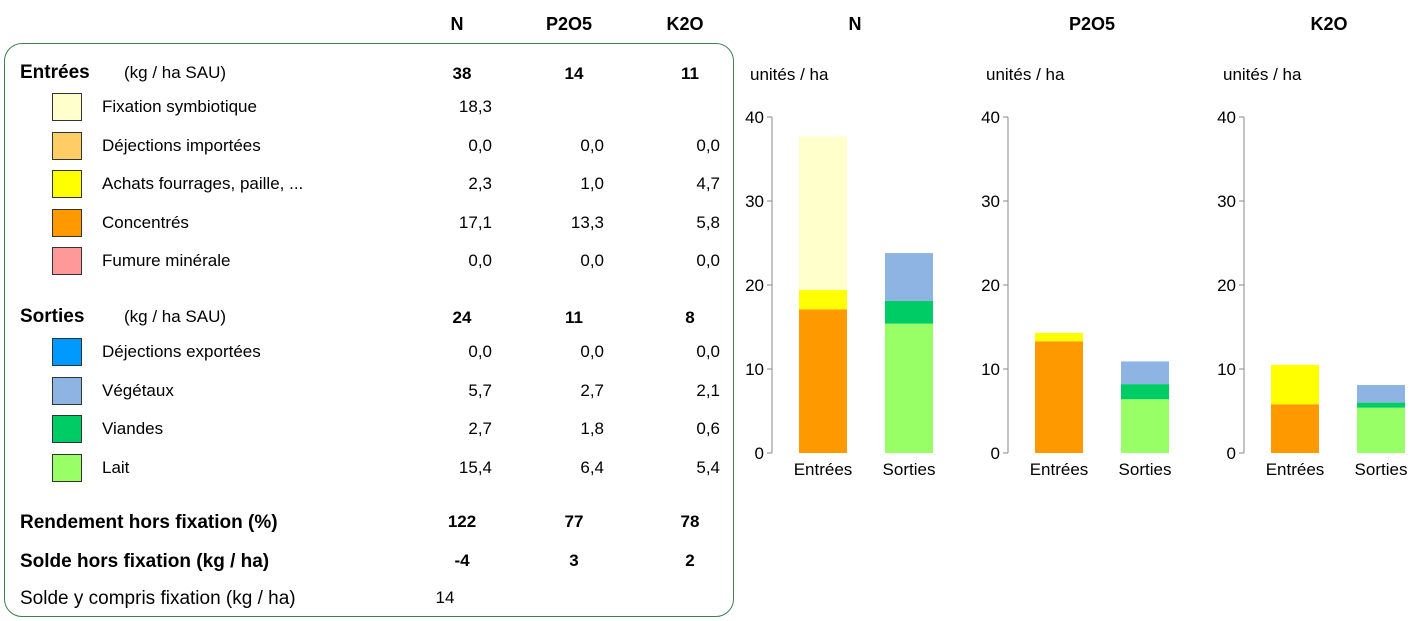  I want to click on entrees-header-row: Entrées (kg / ha SAU) 38 14 11, so click(370, 75).